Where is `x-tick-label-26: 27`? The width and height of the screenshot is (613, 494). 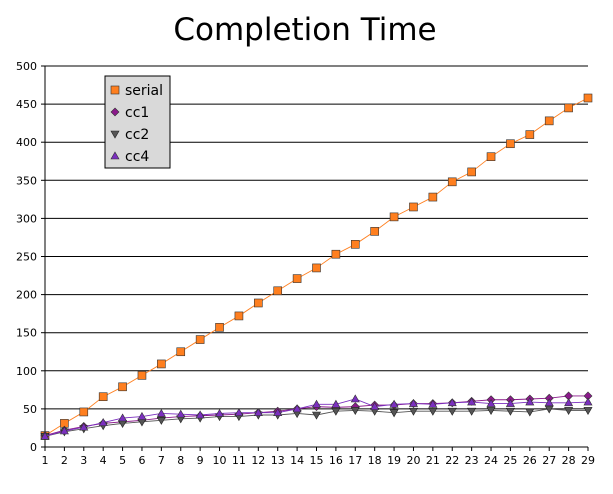 x-tick-label-26: 27 is located at coordinates (549, 460).